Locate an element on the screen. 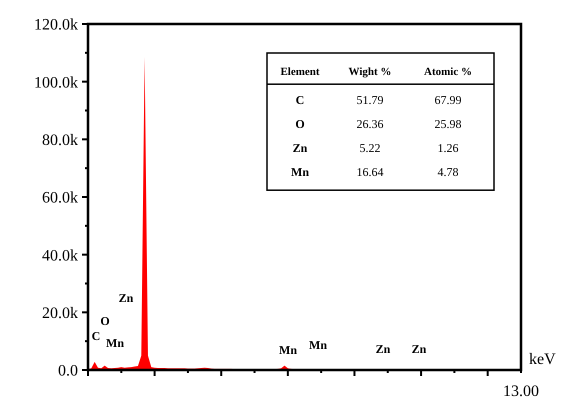 The image size is (569, 401). annotation: 25.98 is located at coordinates (448, 124).